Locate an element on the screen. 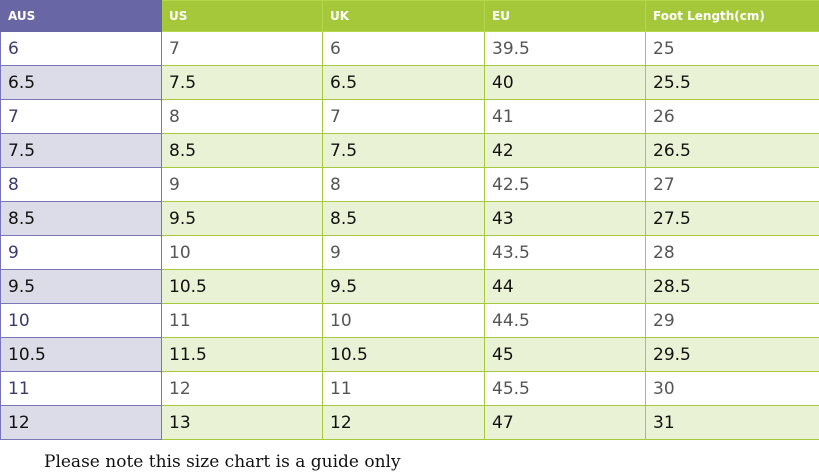 The height and width of the screenshot is (474, 819). table-row: 7.5 8.5 7.5 42 26.5 is located at coordinates (409, 150).